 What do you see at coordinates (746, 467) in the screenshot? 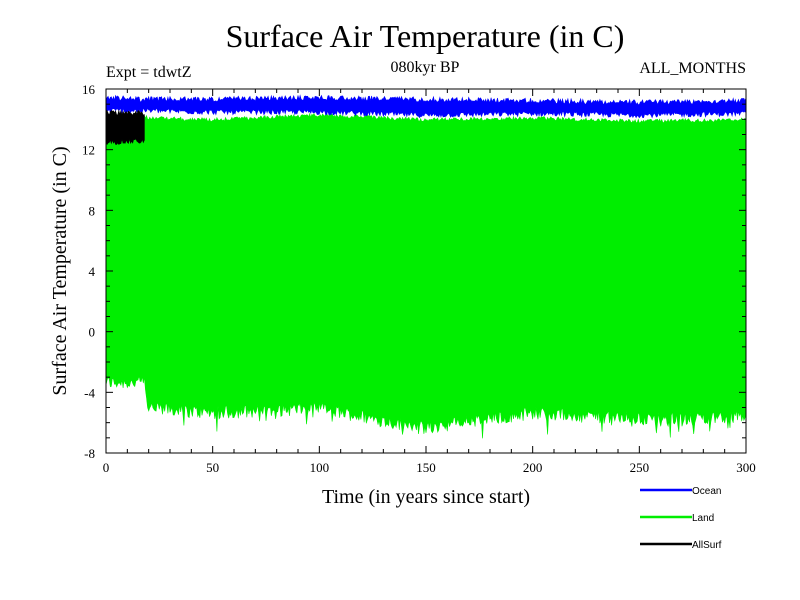
I see `x-tick-label: 300` at bounding box center [746, 467].